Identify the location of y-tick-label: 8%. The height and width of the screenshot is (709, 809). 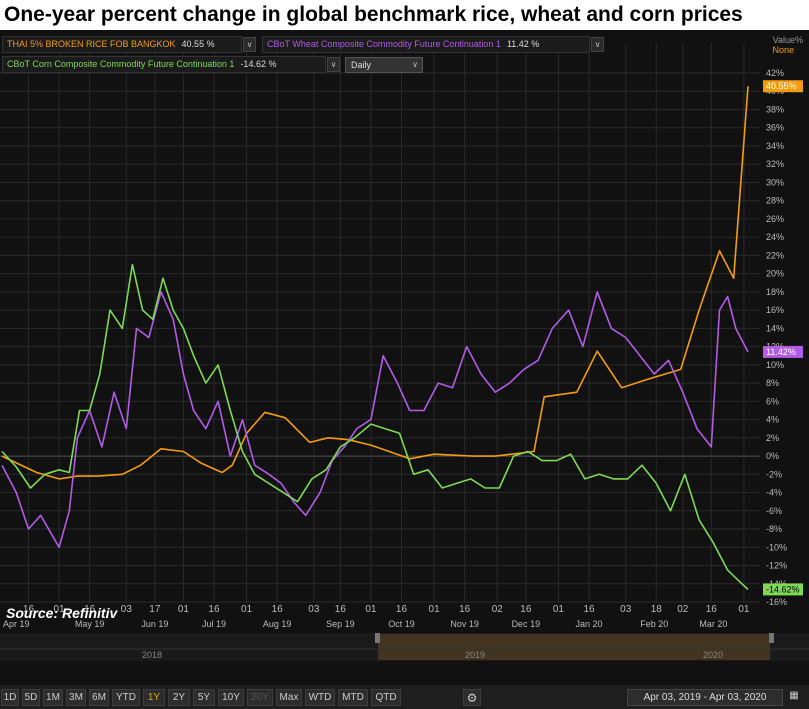
(772, 383).